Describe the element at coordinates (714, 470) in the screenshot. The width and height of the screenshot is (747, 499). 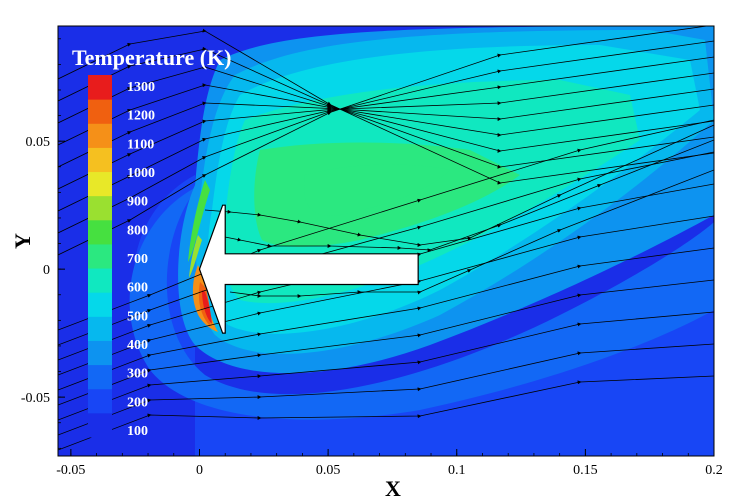
I see `x-tick-label: 0.2` at that location.